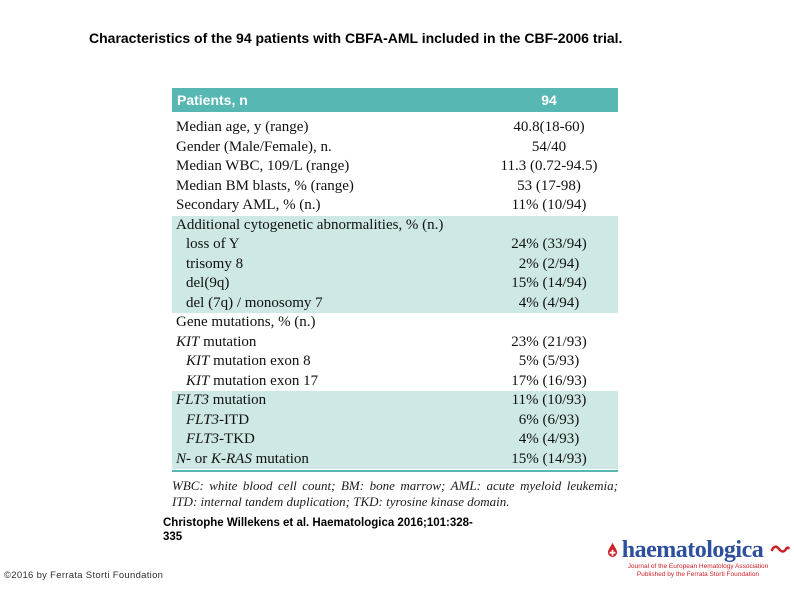  What do you see at coordinates (242, 458) in the screenshot?
I see `row-label: N- or K-RAS mutation` at bounding box center [242, 458].